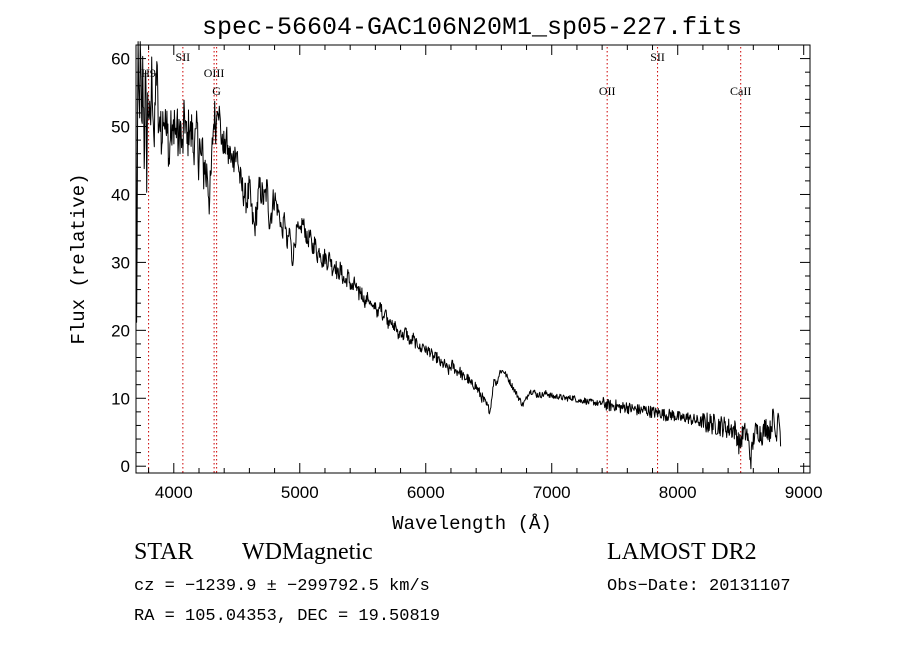 The height and width of the screenshot is (649, 900). Describe the element at coordinates (804, 492) in the screenshot. I see `x-tick-label: 9000` at that location.